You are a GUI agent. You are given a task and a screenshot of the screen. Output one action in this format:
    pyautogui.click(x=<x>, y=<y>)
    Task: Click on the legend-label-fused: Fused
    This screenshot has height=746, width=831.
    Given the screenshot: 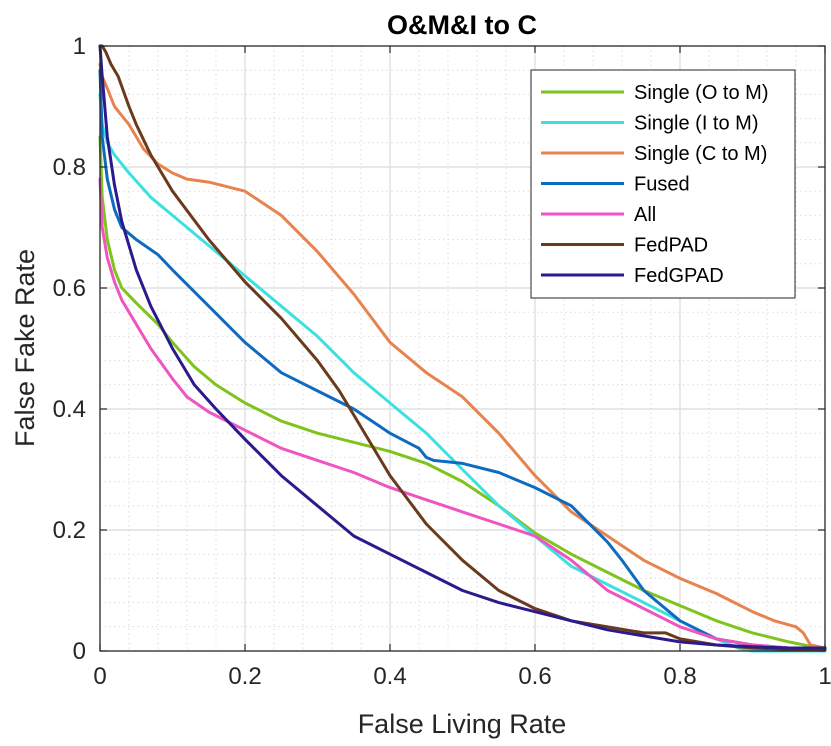 What is the action you would take?
    pyautogui.click(x=662, y=185)
    